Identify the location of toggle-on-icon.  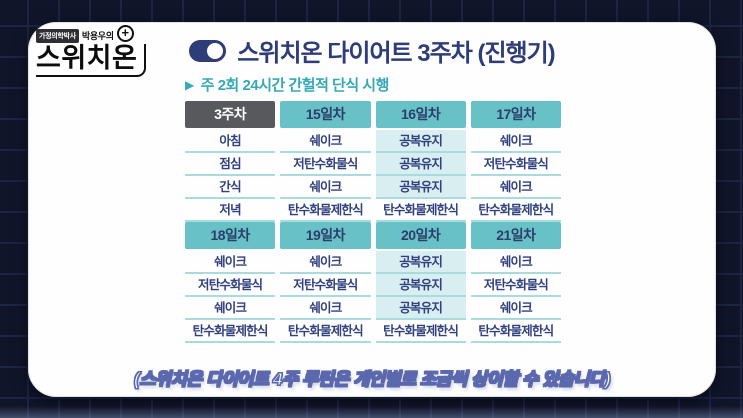
(208, 50).